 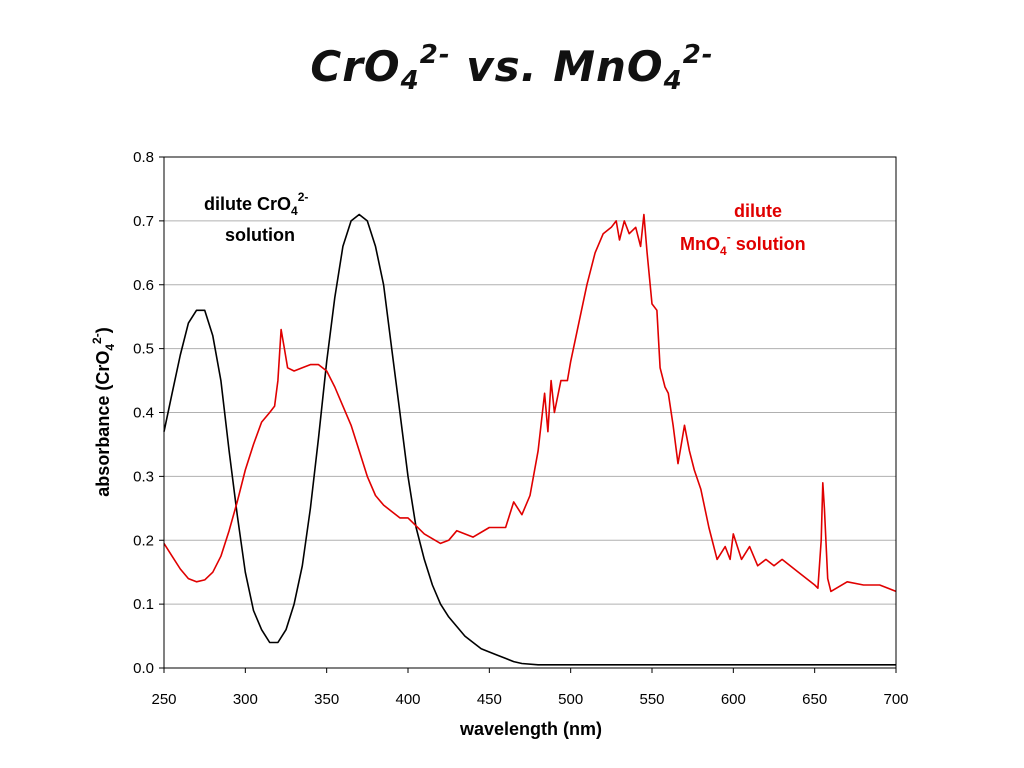 What do you see at coordinates (143, 476) in the screenshot?
I see `y-tick-label: 0.3` at bounding box center [143, 476].